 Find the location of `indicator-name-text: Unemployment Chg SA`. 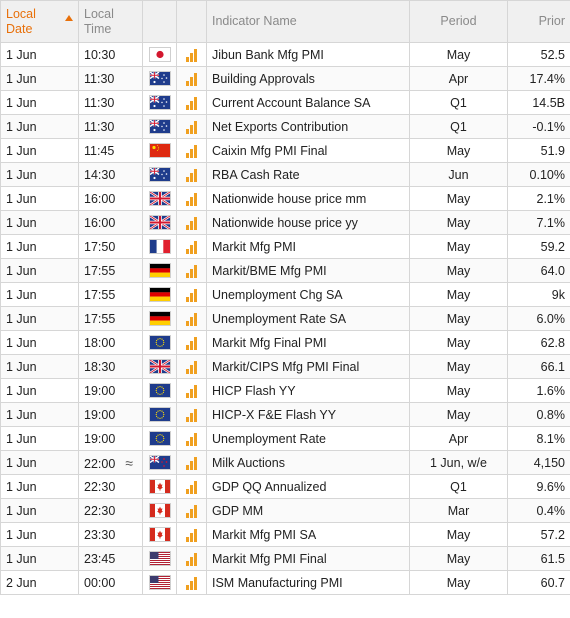

indicator-name-text: Unemployment Chg SA is located at coordinates (277, 294).